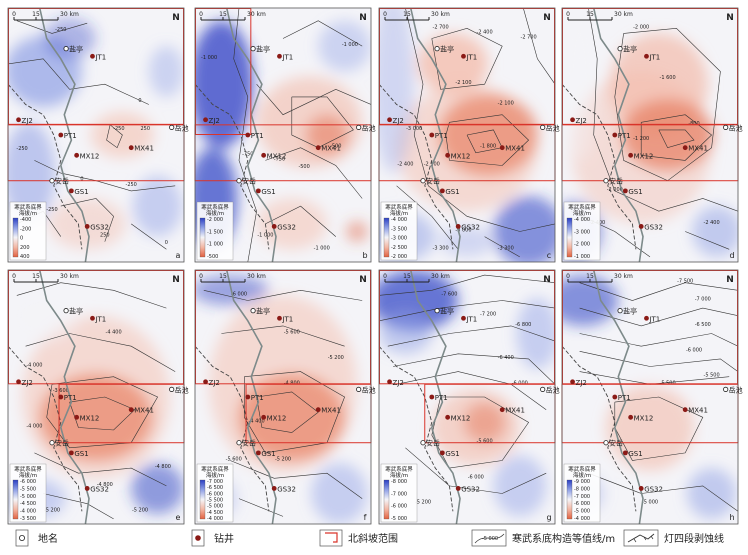 This screenshot has height=555, width=748. What do you see at coordinates (447, 311) in the screenshot?
I see `town-label: 盐亭` at bounding box center [447, 311].